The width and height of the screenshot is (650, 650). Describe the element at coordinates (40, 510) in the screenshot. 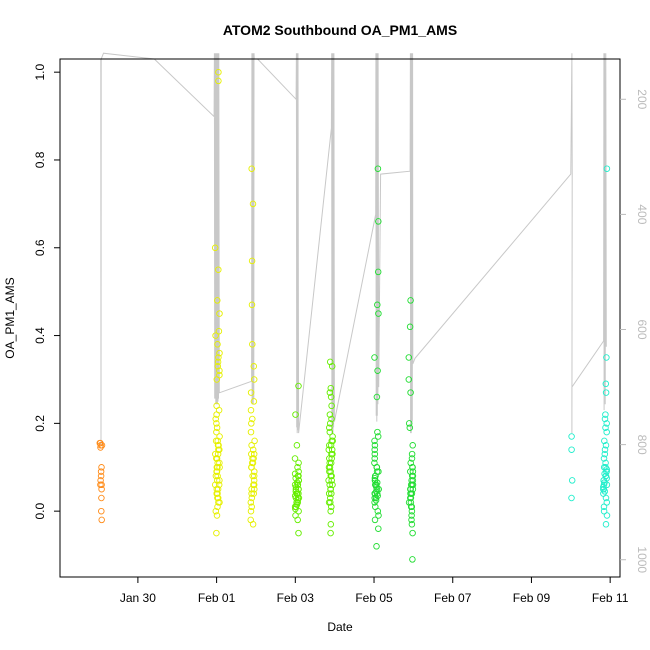

I see `y-tick-label: 0.0` at that location.